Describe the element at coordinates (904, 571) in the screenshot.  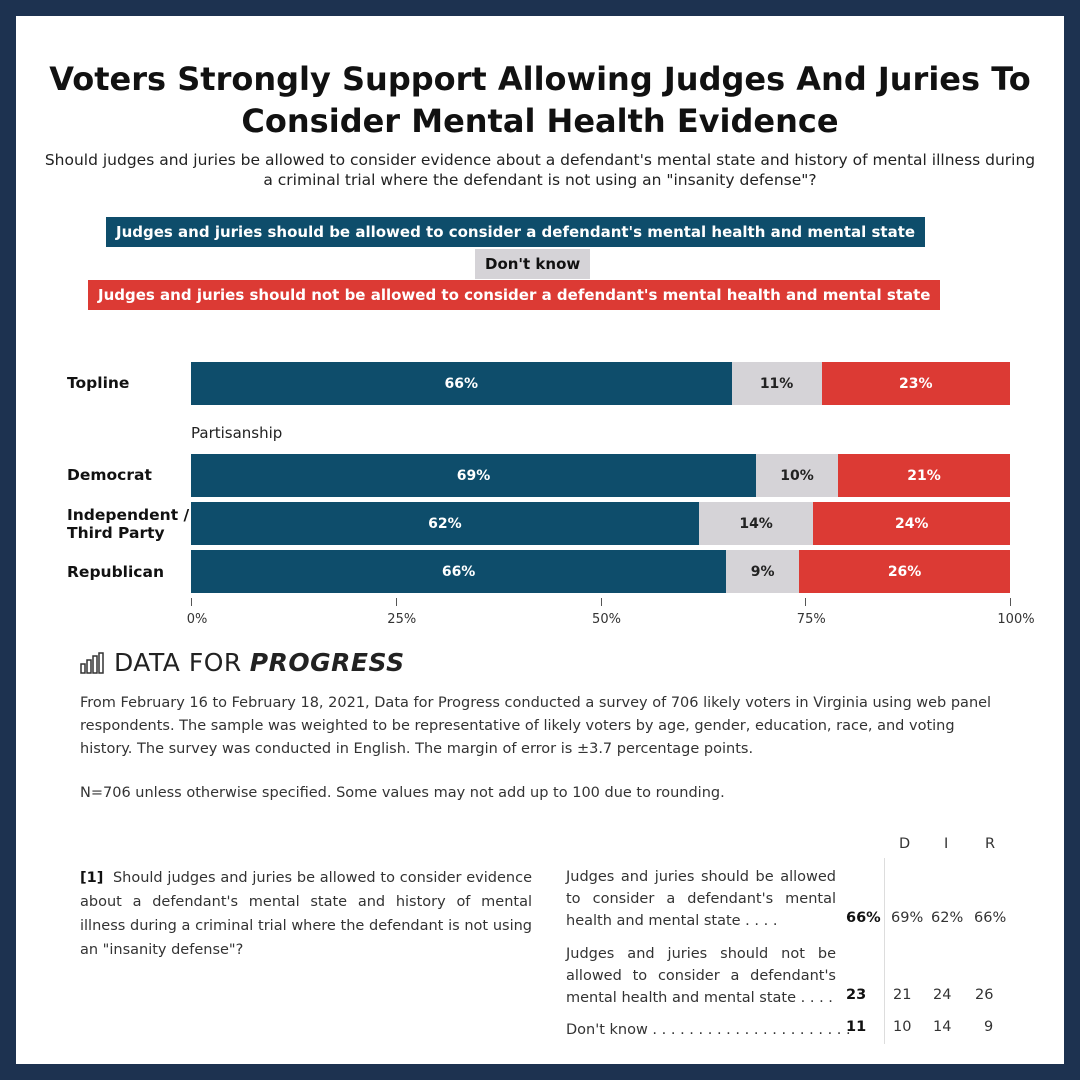
I see `bar-not-allowed-3: 26%` at that location.